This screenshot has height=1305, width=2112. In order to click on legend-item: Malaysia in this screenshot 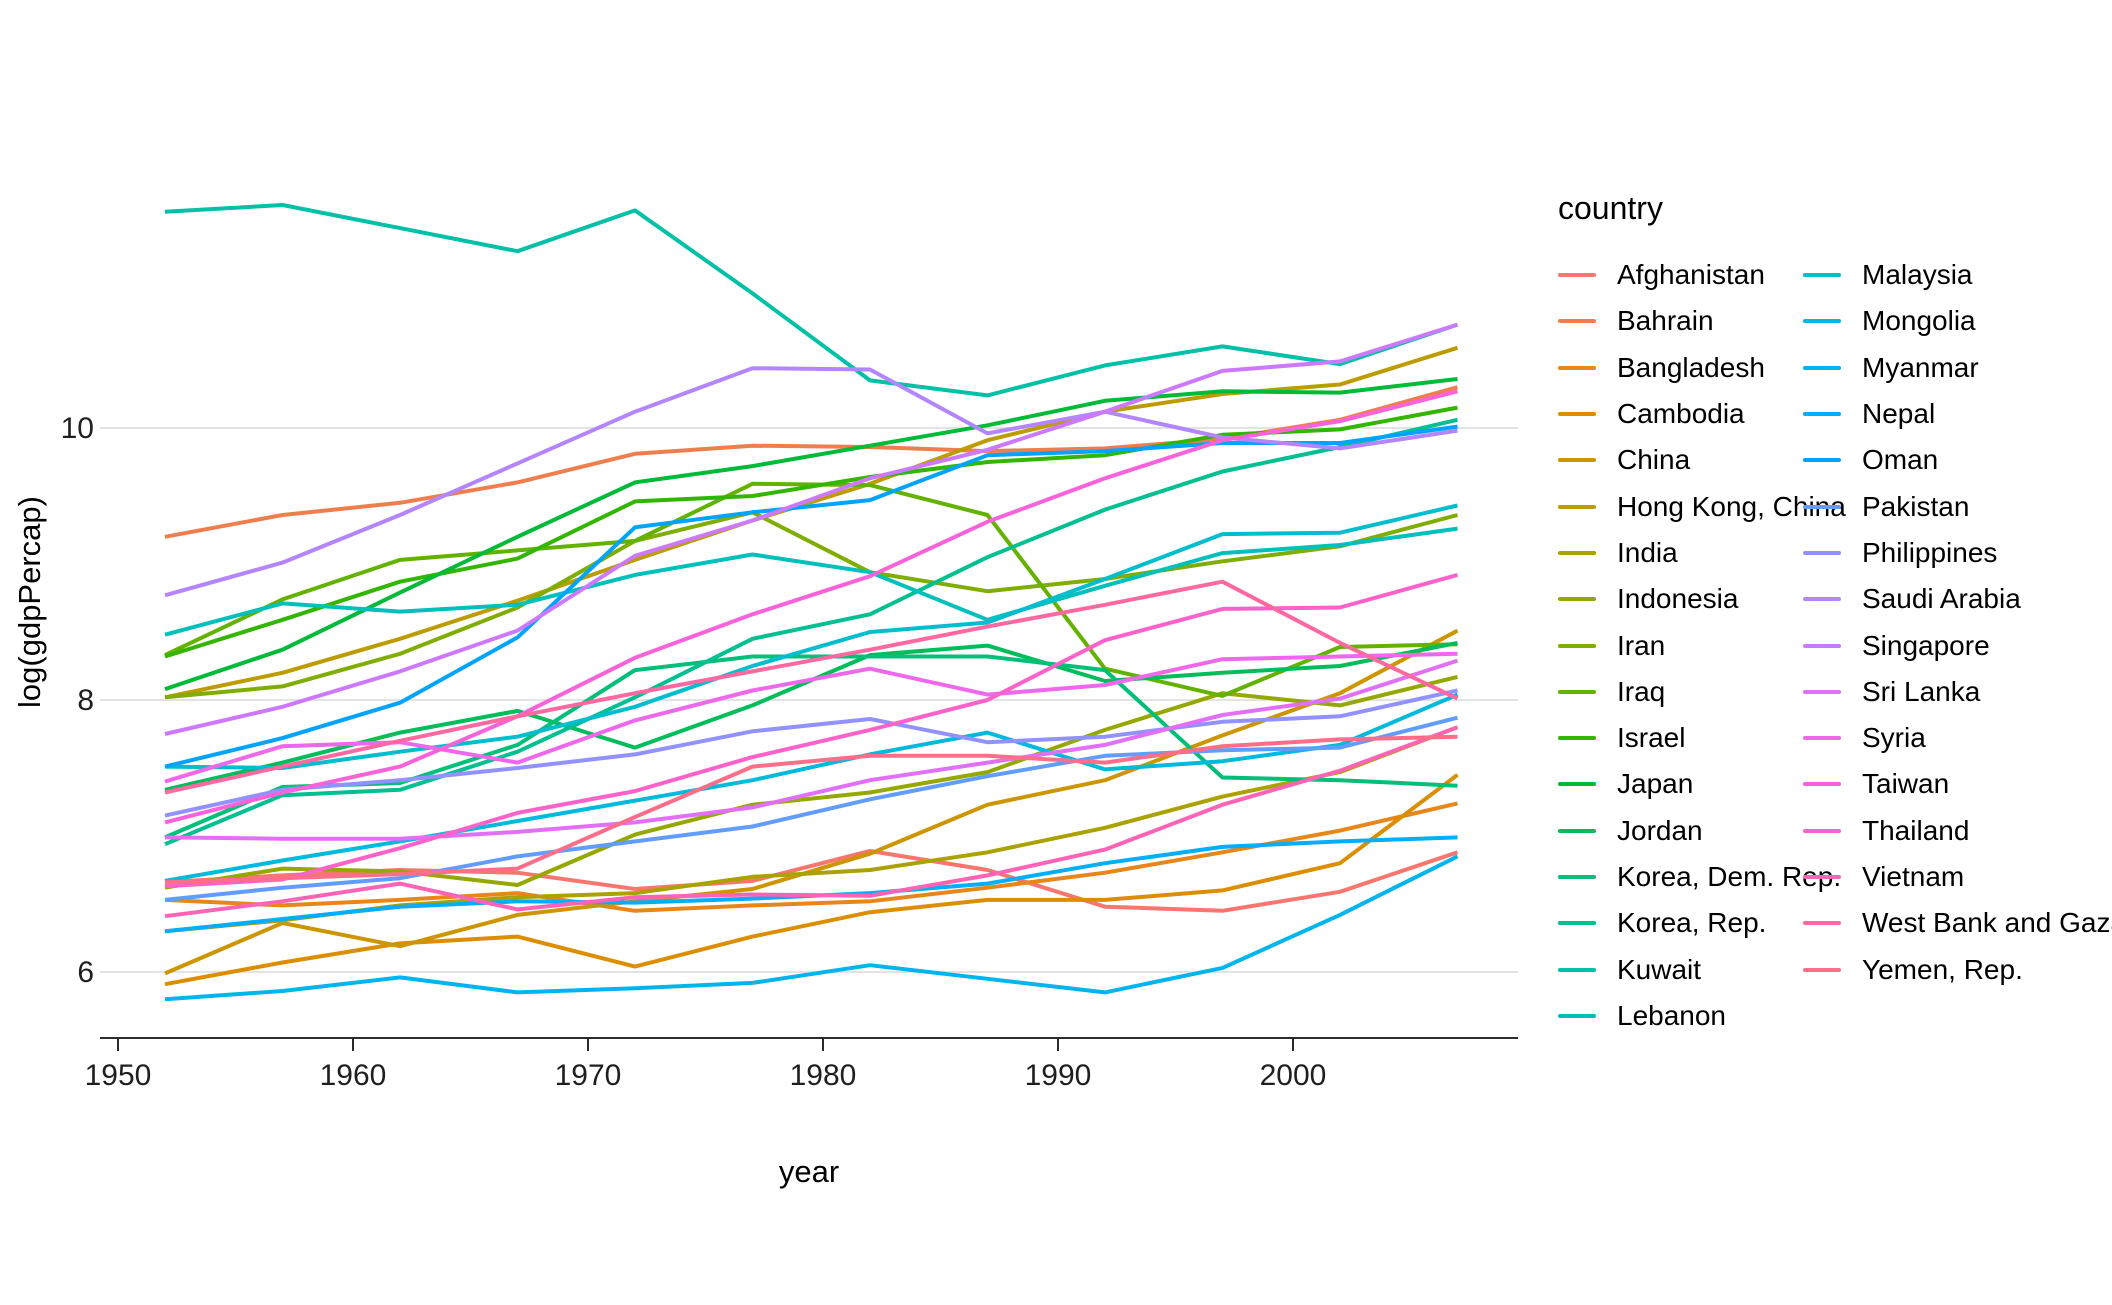, I will do `click(1957, 275)`.